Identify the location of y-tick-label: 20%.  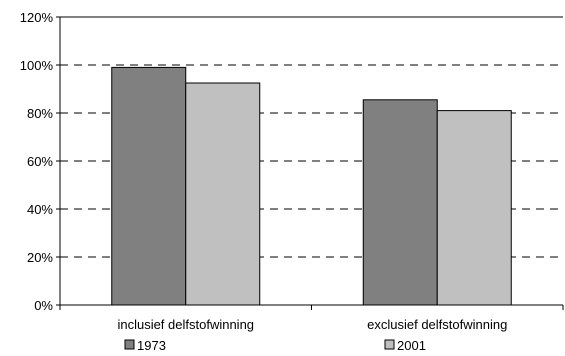
(40, 257).